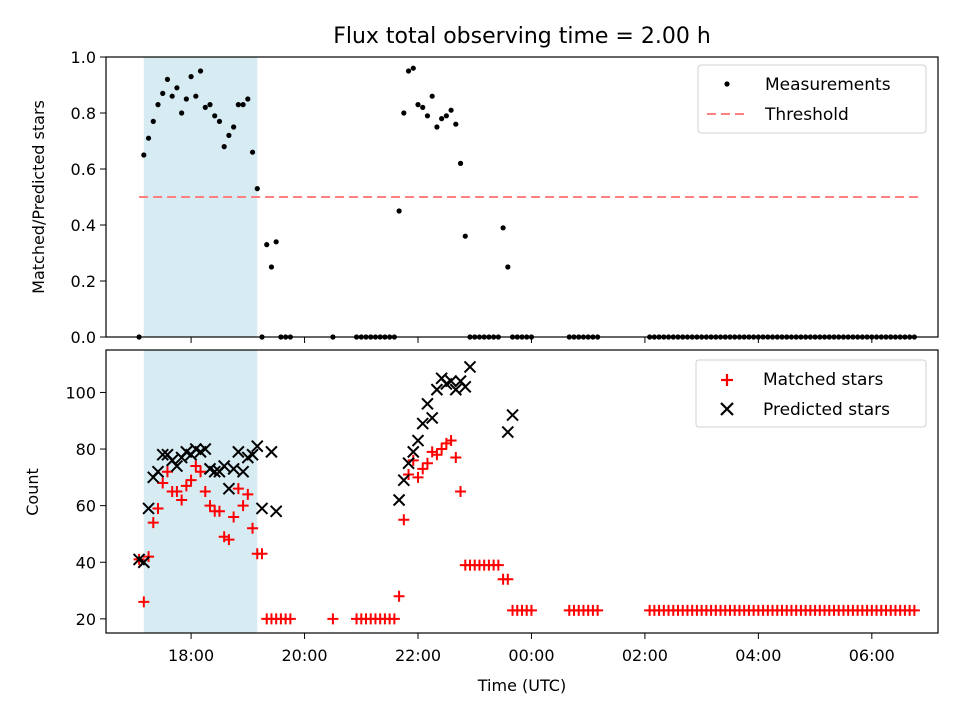  Describe the element at coordinates (531, 655) in the screenshot. I see `x-tick-label: 00:00` at that location.